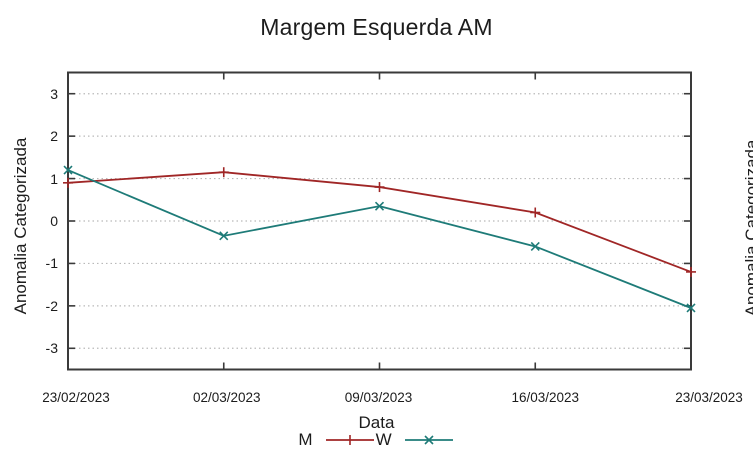 Image resolution: width=753 pixels, height=459 pixels. I want to click on x-tick-label: 23/02/2023, so click(76, 397).